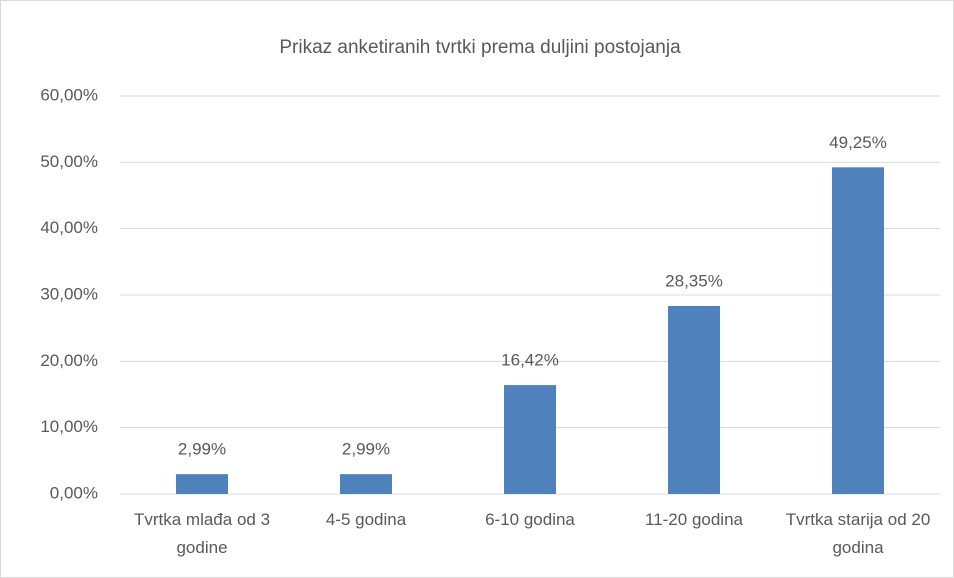 This screenshot has width=954, height=578. Describe the element at coordinates (69, 94) in the screenshot. I see `y-tick-label: 60,00%` at that location.